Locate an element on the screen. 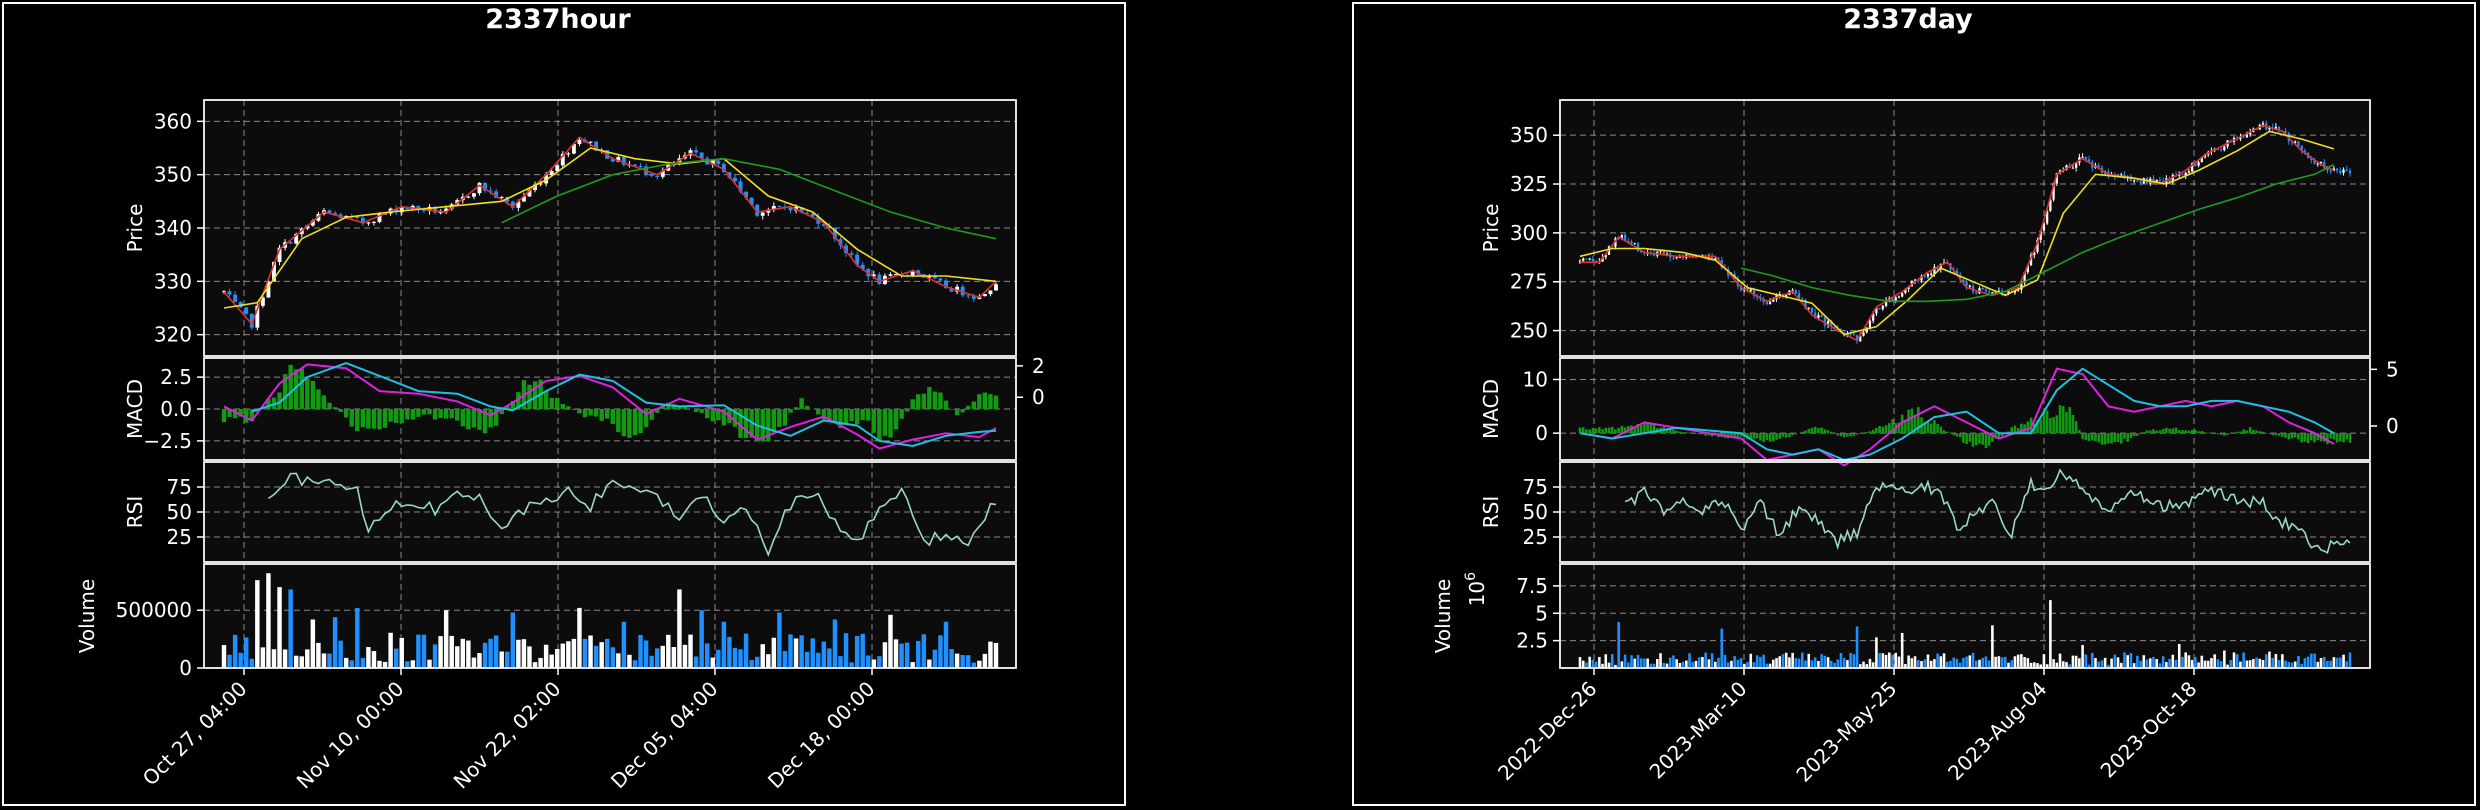  price-ytick-label: 250 is located at coordinates (1529, 331).